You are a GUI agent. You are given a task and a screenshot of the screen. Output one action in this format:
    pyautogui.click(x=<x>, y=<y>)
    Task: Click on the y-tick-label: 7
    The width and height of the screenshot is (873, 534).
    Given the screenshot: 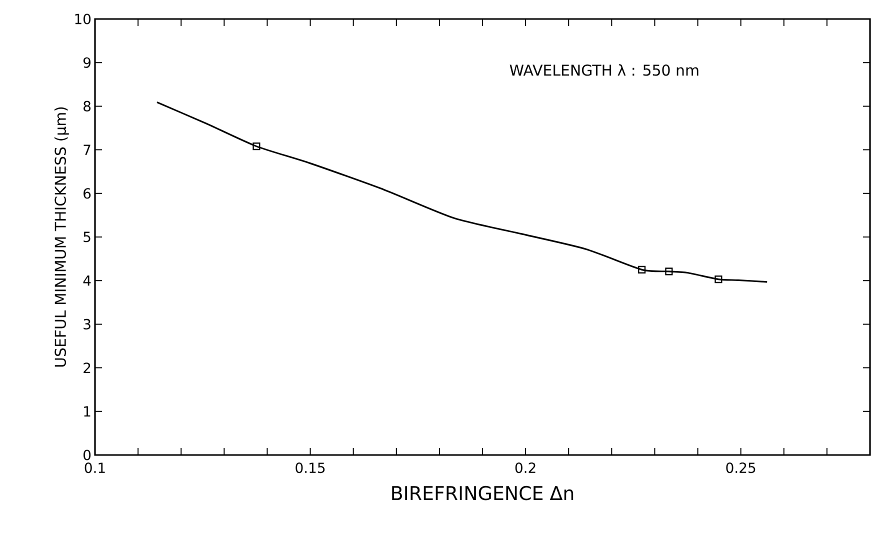 What is the action you would take?
    pyautogui.click(x=87, y=149)
    